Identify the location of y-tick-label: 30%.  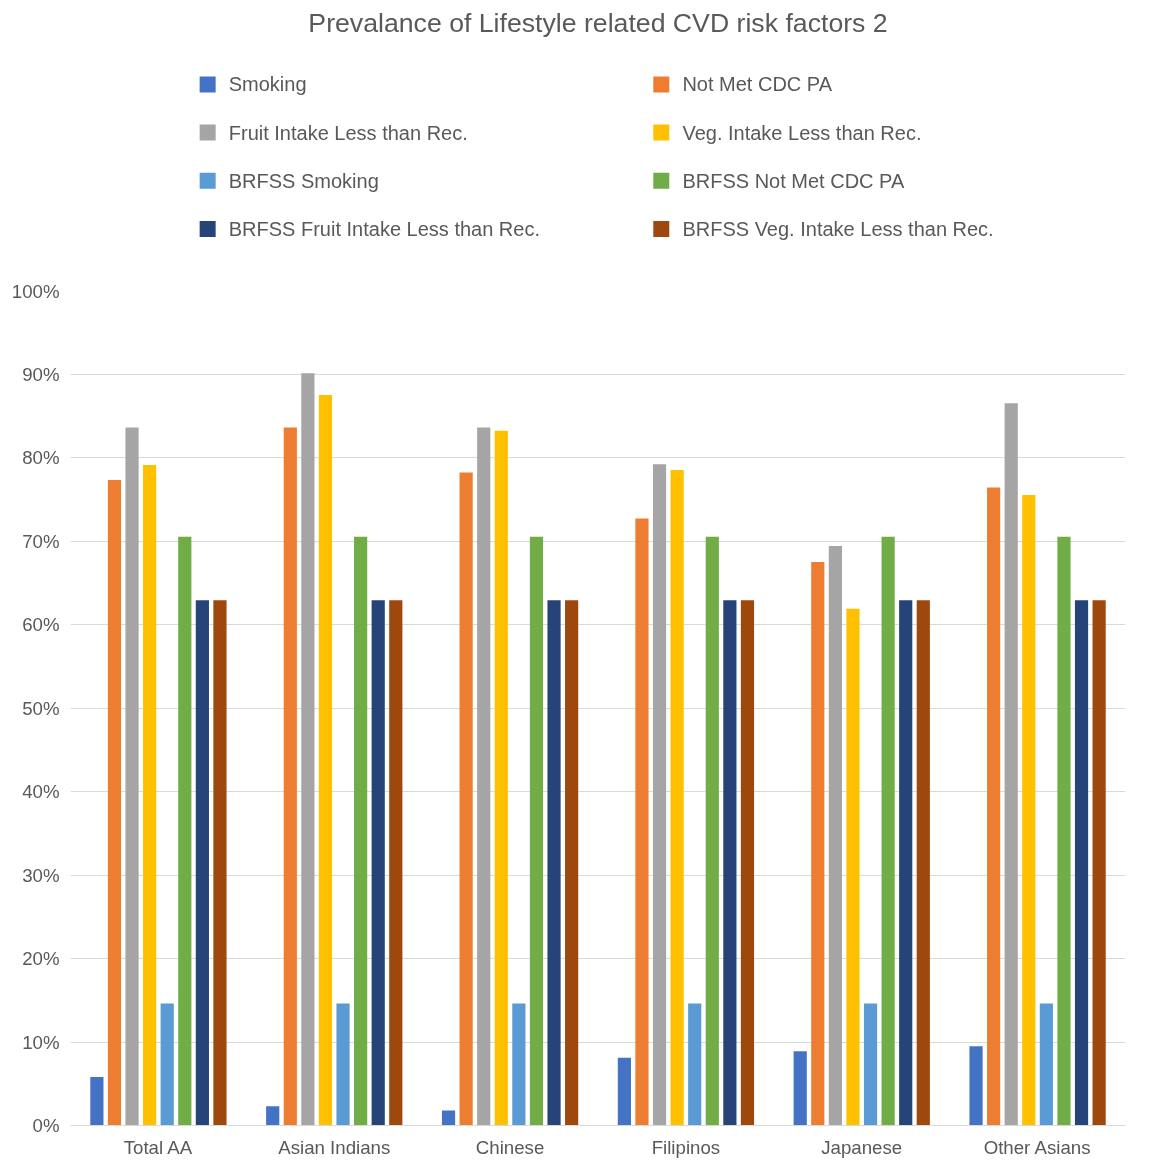
(41, 875).